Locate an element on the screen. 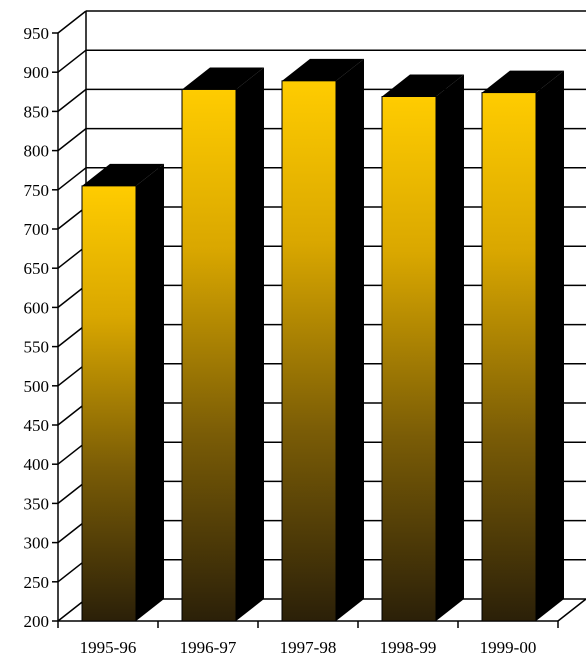  floor-right-edge is located at coordinates (571, 610).